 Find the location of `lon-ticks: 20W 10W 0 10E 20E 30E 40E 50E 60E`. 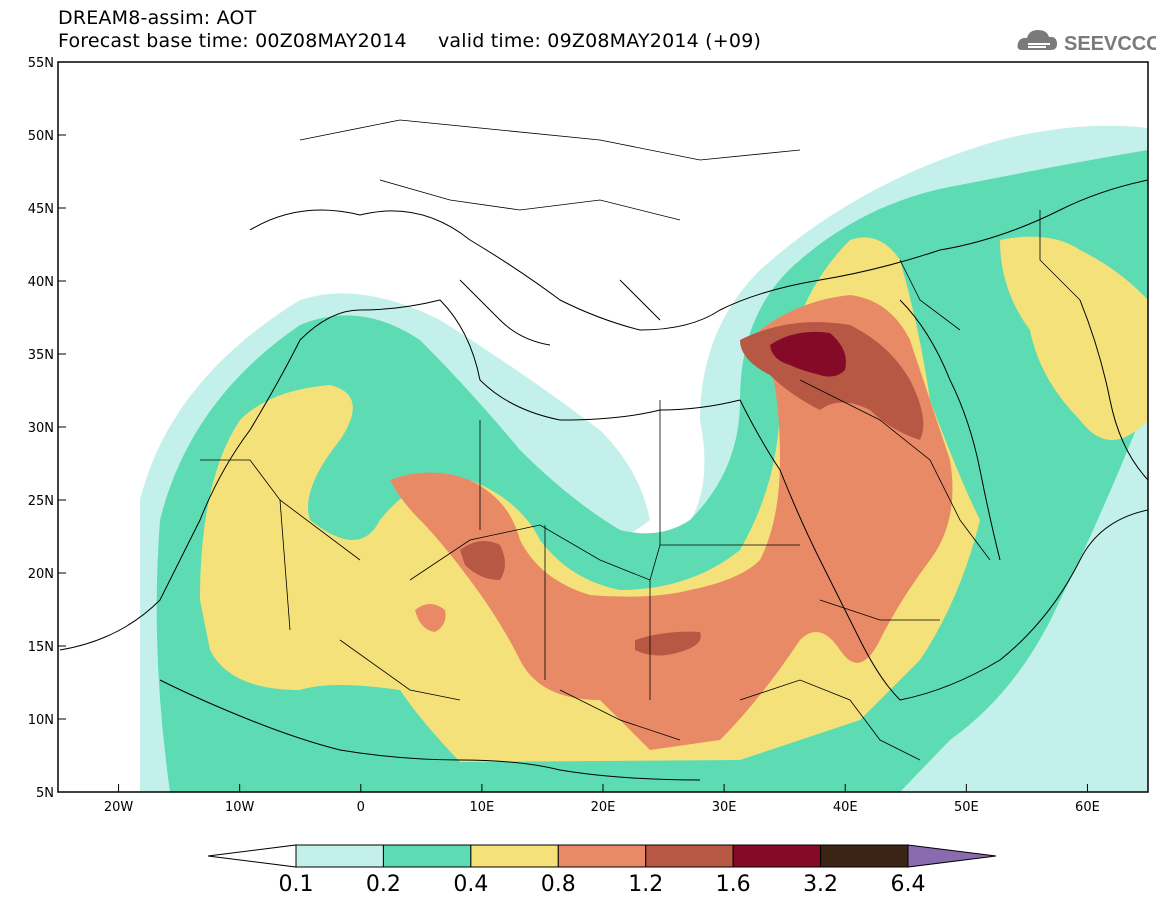

lon-ticks: 20W 10W 0 10E 20E 30E 40E 50E 60E is located at coordinates (602, 799).